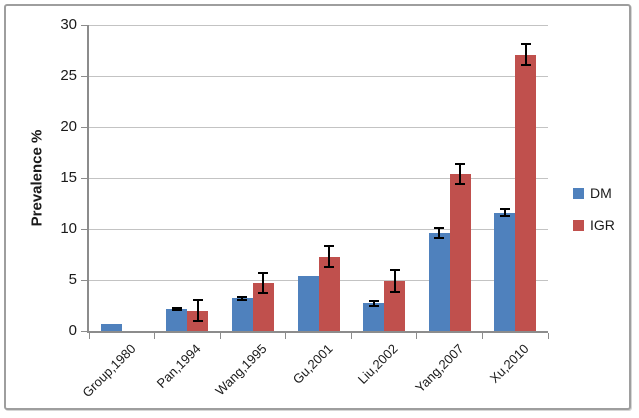 The height and width of the screenshot is (418, 639). What do you see at coordinates (72, 279) in the screenshot?
I see `y-tick-label: 5` at bounding box center [72, 279].